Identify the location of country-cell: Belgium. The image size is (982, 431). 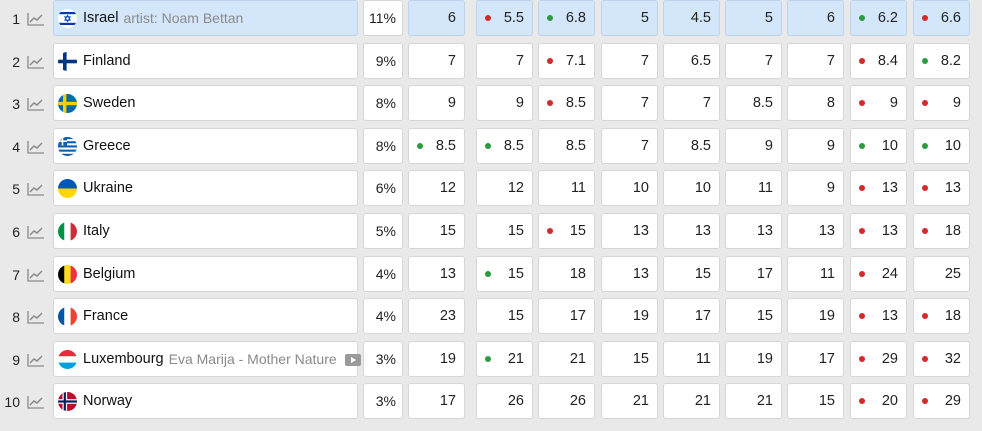
(205, 274).